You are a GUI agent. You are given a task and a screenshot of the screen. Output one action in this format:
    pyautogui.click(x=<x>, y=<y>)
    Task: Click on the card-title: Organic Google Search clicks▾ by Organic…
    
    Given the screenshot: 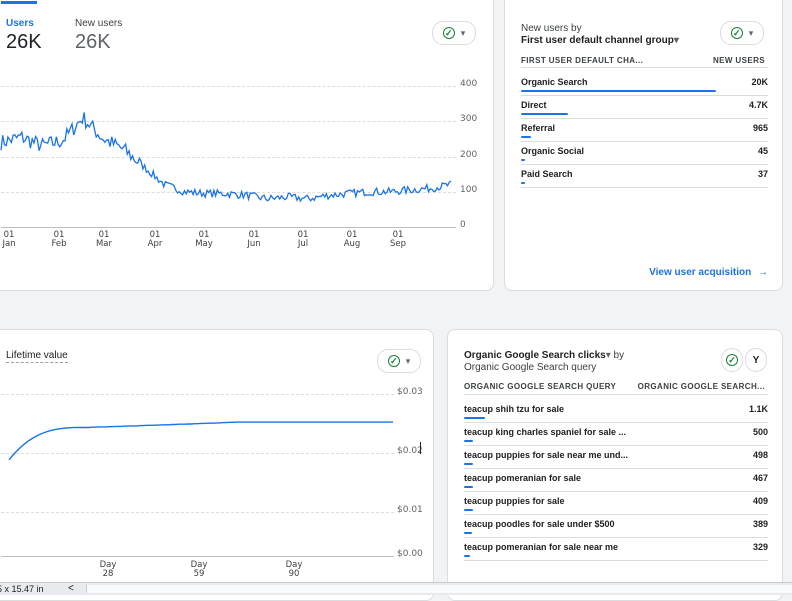 What is the action you would take?
    pyautogui.click(x=544, y=362)
    